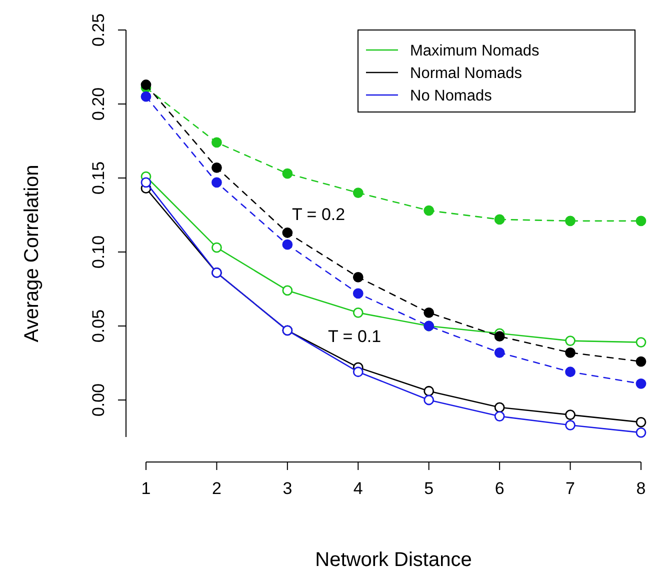 This screenshot has width=650, height=578. I want to click on x-tick-label: 2, so click(217, 488).